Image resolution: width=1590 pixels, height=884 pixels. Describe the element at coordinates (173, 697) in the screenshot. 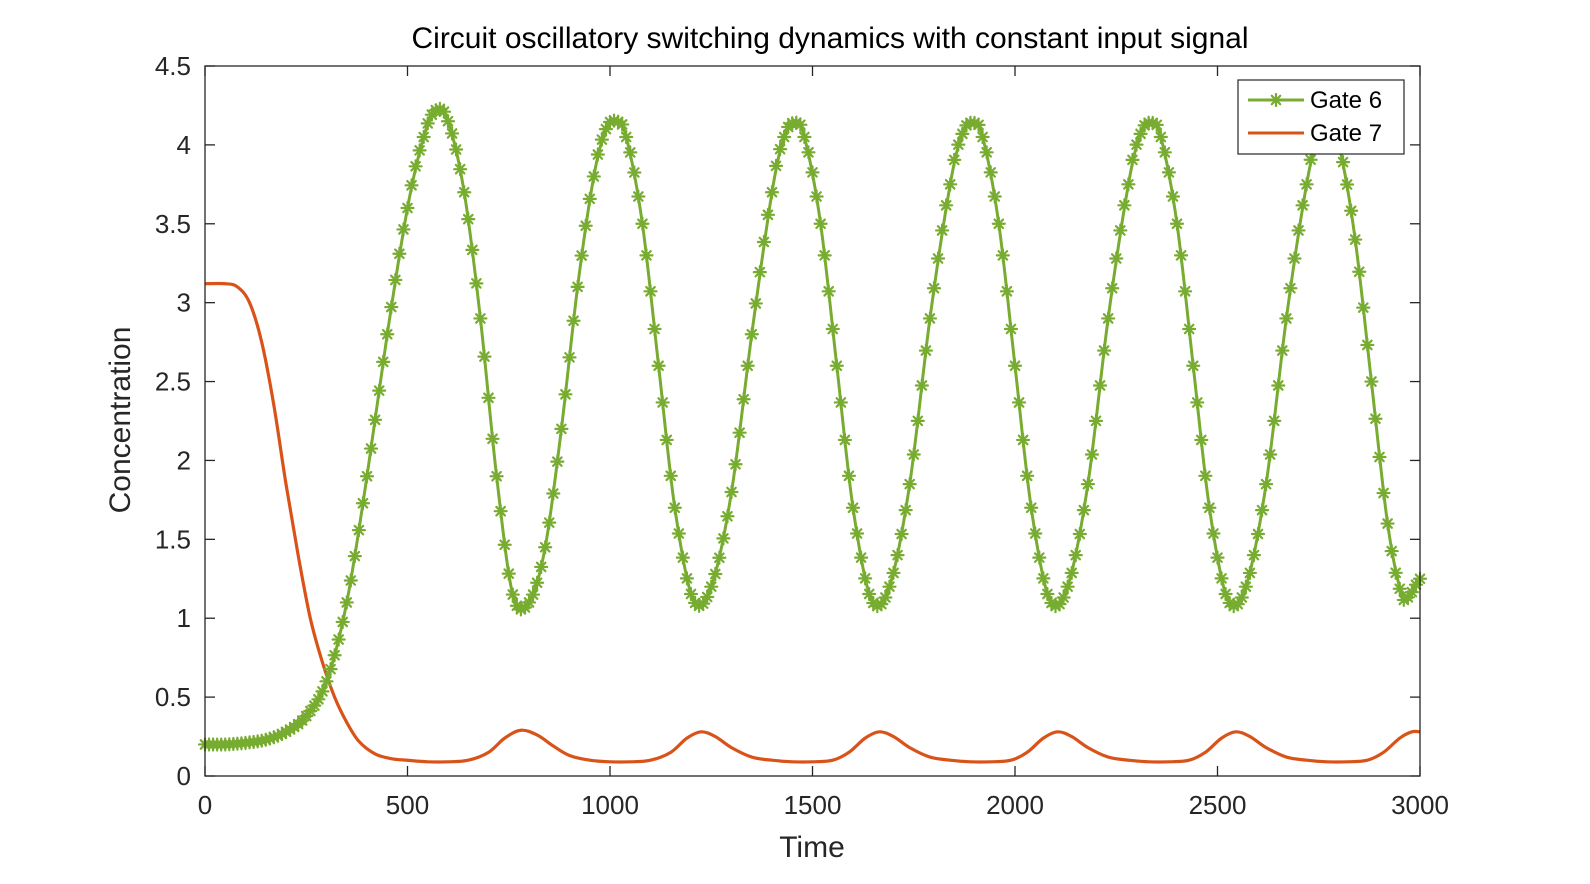

I see `y-tick-label: 0.5` at that location.